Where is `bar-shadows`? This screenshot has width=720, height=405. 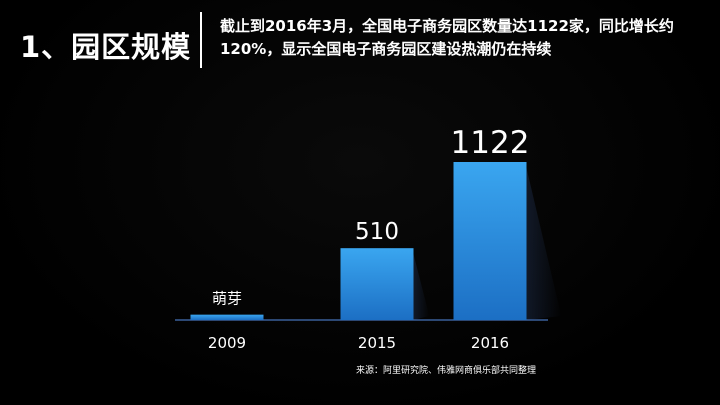 bar-shadows is located at coordinates (487, 244).